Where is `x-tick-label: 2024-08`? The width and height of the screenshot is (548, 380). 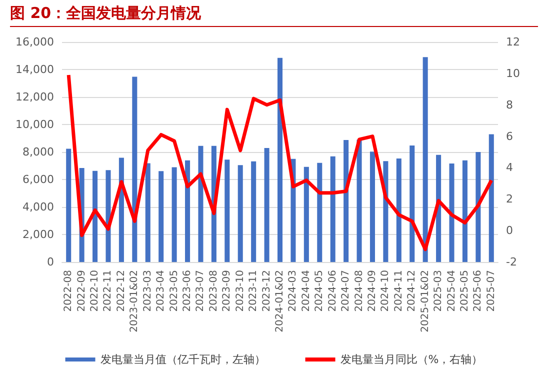 x-tick-label: 2024-08 is located at coordinates (359, 291).